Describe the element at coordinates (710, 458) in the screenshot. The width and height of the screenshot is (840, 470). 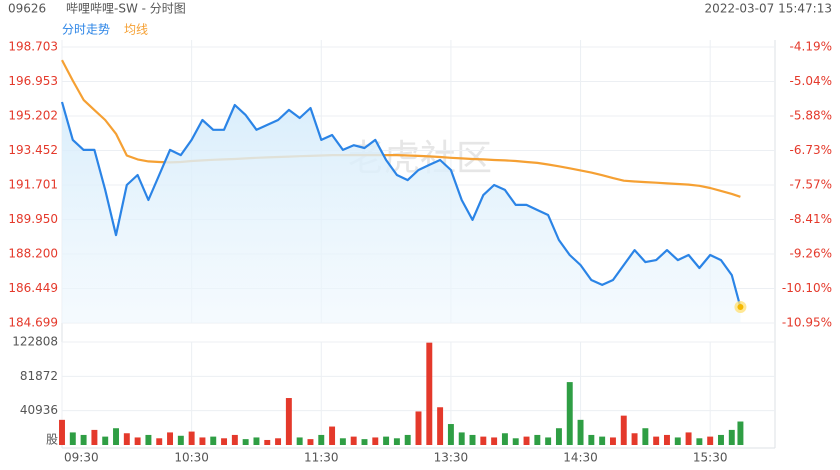
I see `x-tick-label: 15:30` at that location.